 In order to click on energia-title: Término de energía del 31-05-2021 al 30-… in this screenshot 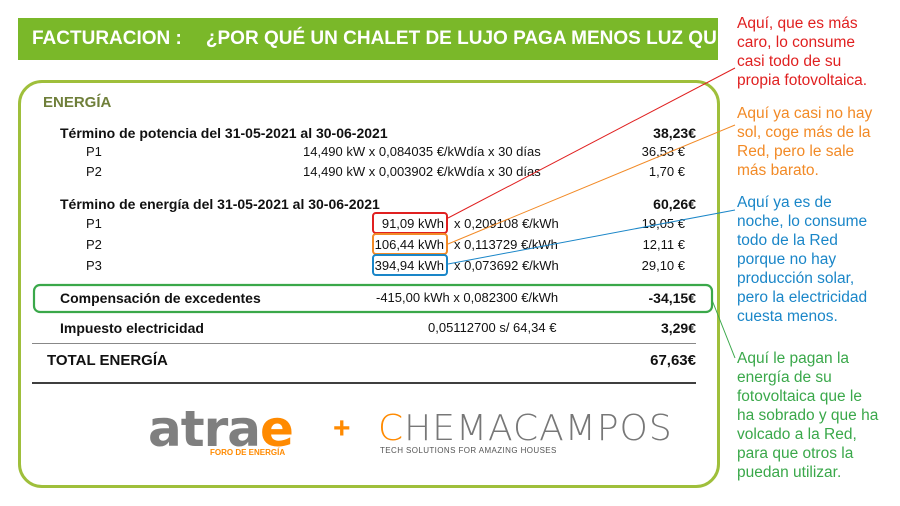, I will do `click(220, 204)`.